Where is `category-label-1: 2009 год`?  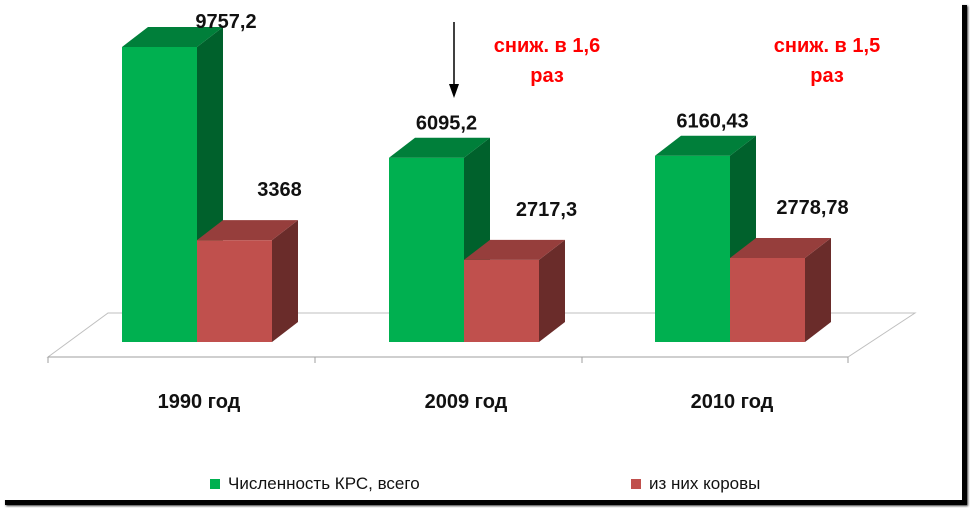
category-label-1: 2009 год is located at coordinates (466, 402).